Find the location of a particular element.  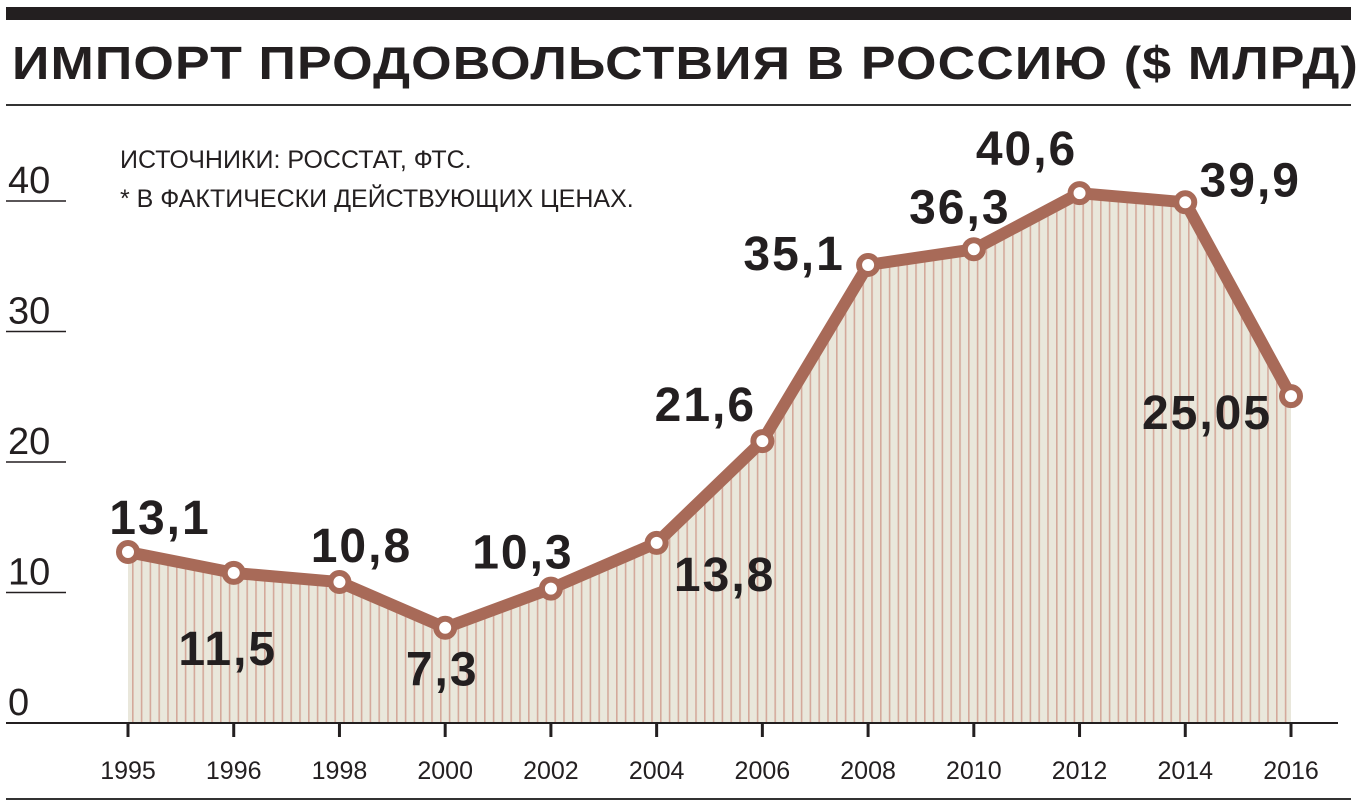

y-tick-label: 20 is located at coordinates (29, 442).